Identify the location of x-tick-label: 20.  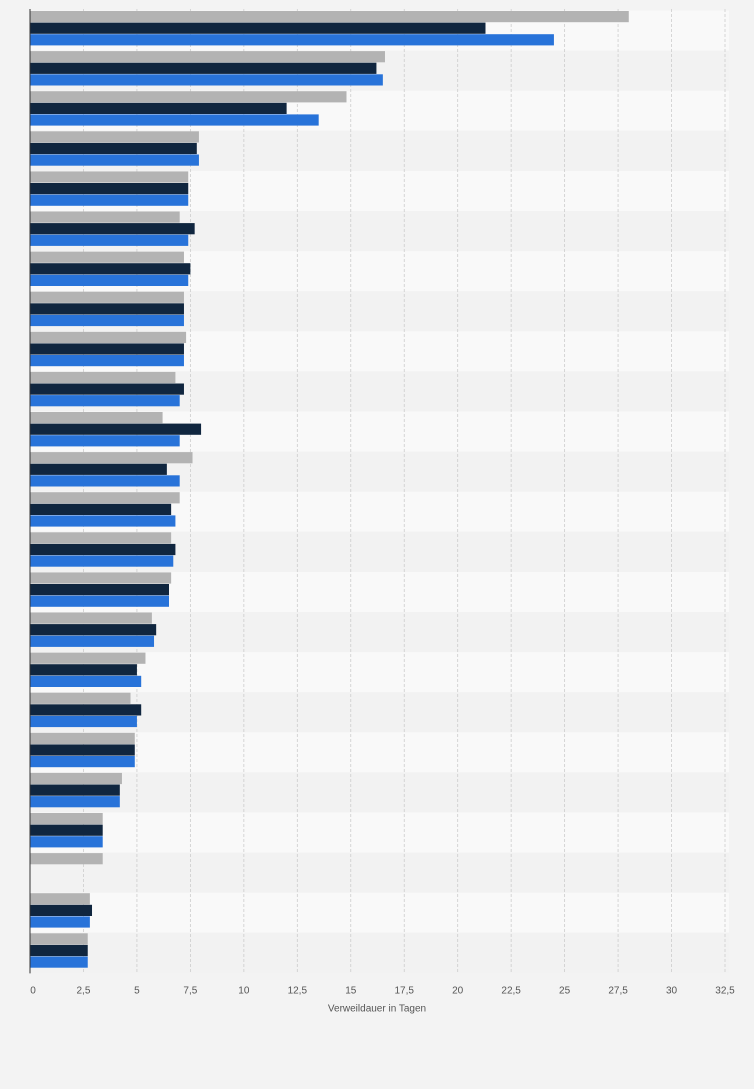
(458, 990).